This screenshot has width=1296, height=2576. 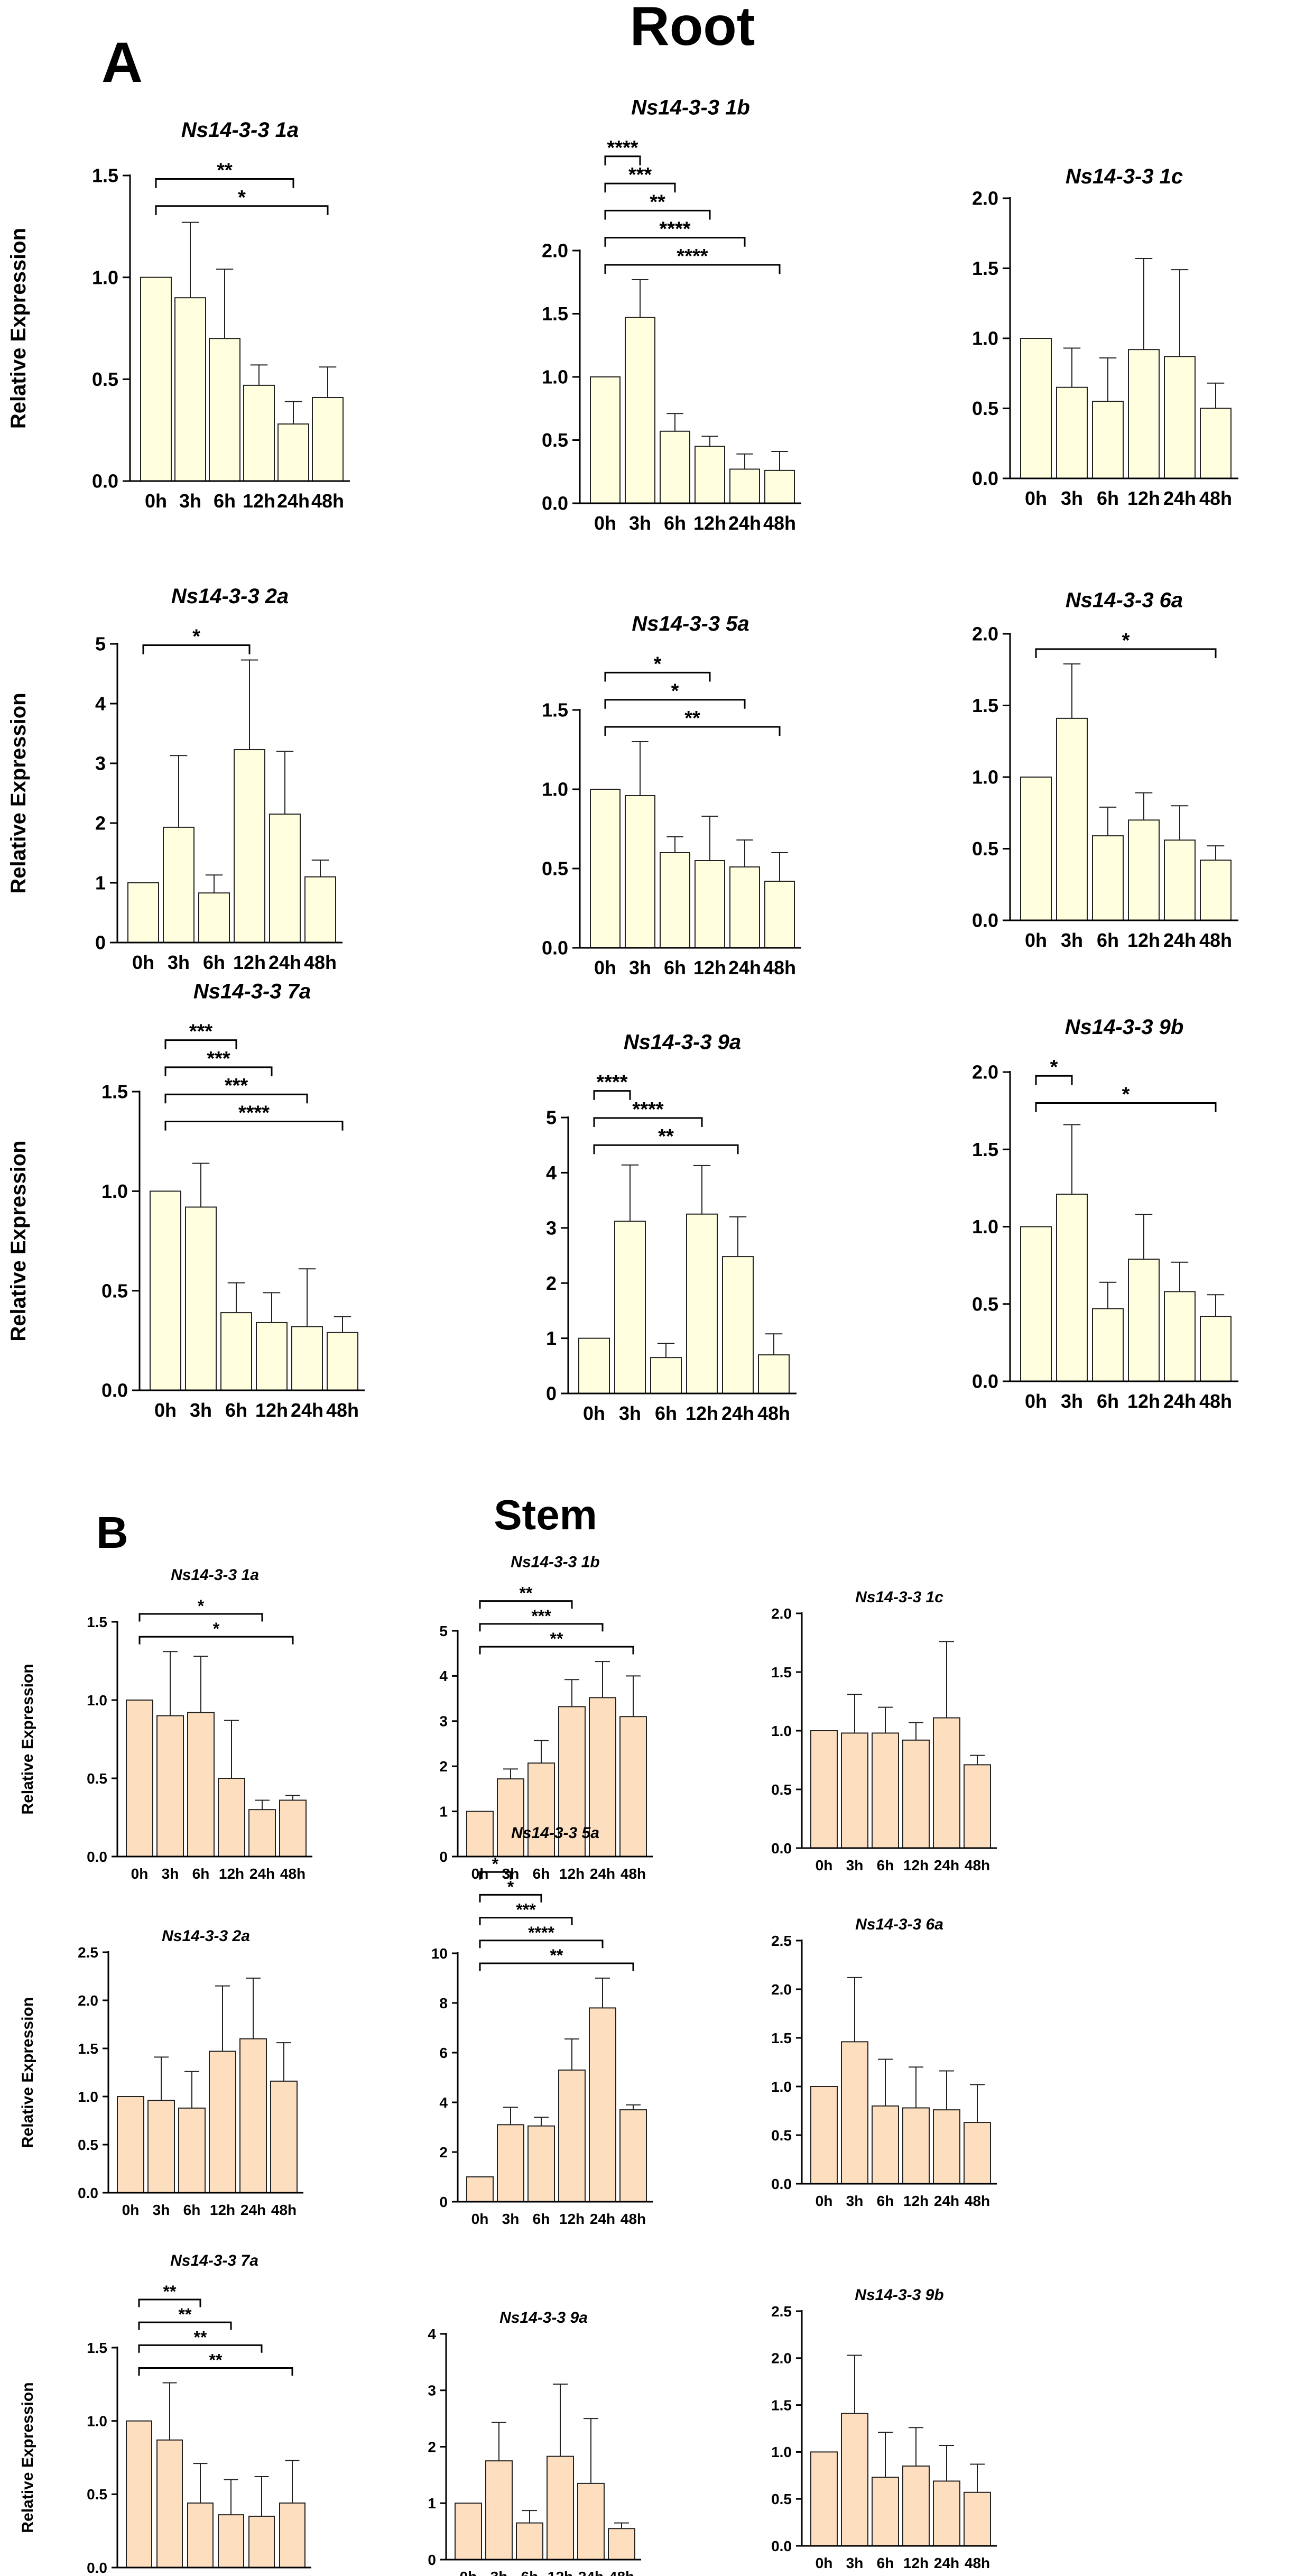 I want to click on stem-panel-1-bar-12h, so click(x=231, y=1817).